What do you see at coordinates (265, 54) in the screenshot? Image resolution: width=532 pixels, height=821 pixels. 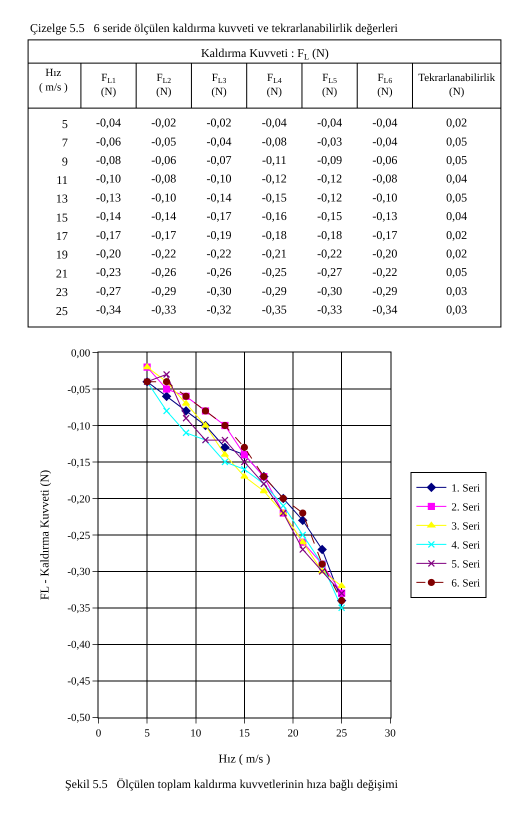 I see `chart-subtitle: Kaldırma Kuvveti : F$_{L}$ (N)` at bounding box center [265, 54].